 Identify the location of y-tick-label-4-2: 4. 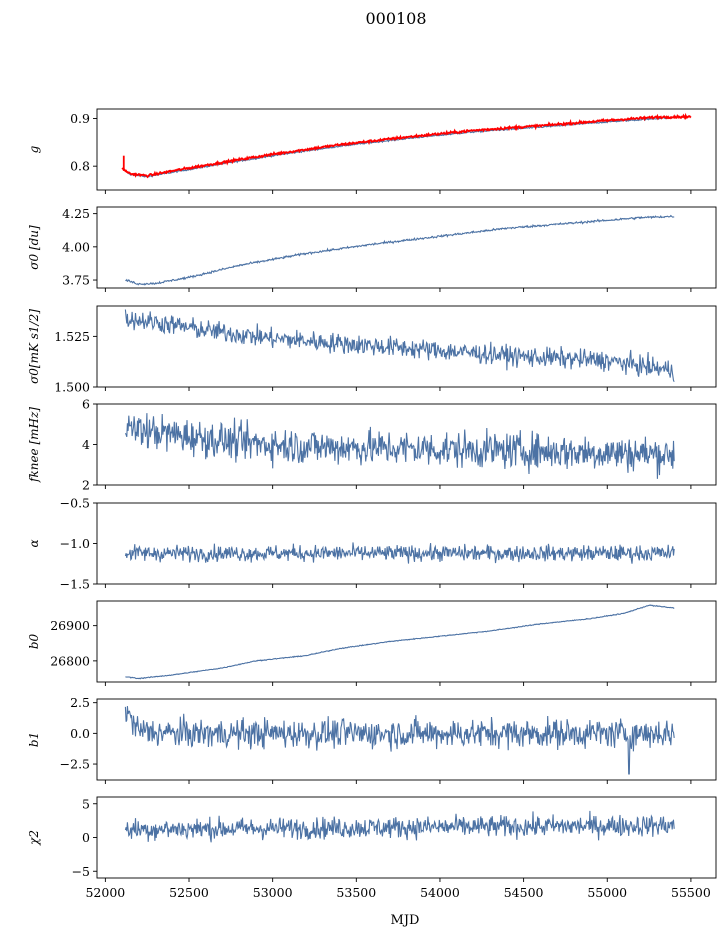
(86, 444).